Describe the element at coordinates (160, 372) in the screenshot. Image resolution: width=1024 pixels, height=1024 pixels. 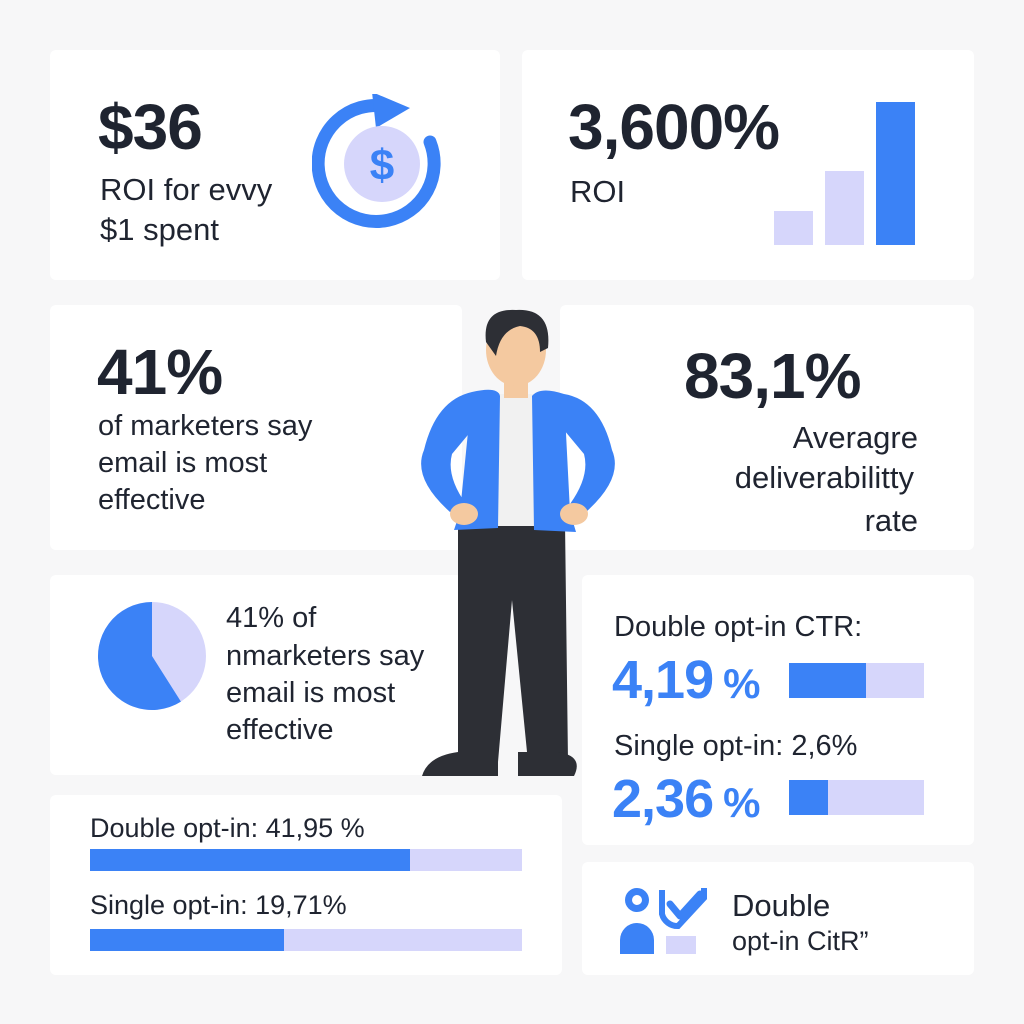
I see `marketers-value: 41%` at that location.